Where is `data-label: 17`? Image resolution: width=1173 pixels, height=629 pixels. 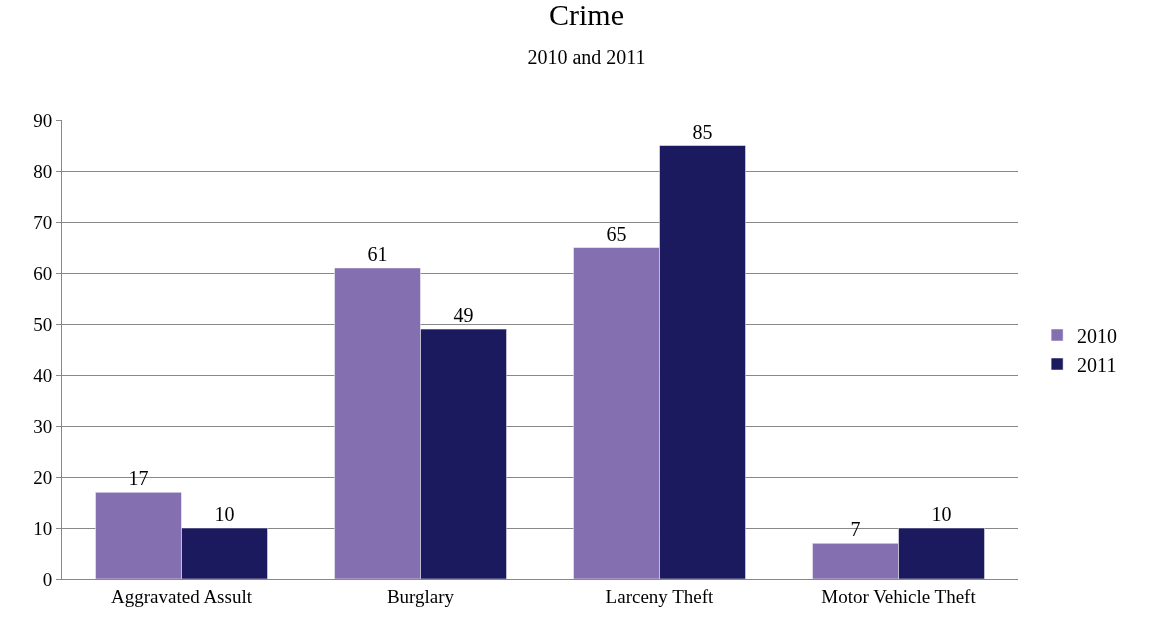 data-label: 17 is located at coordinates (138, 478).